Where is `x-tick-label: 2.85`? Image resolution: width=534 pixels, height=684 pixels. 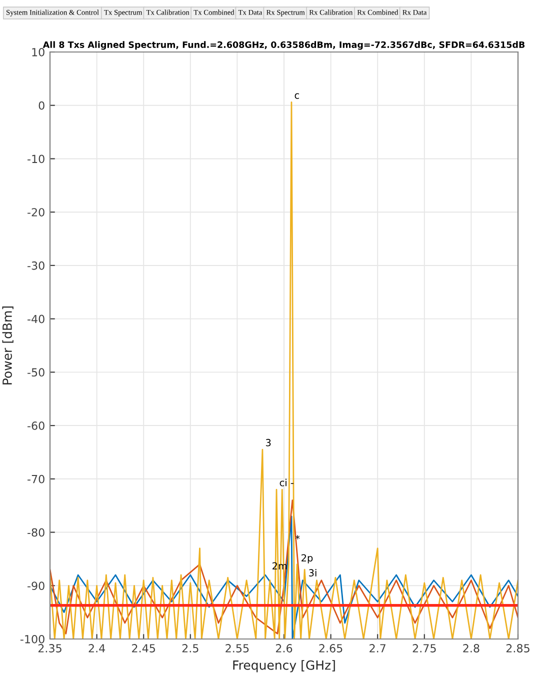
x-tick-label: 2.85 is located at coordinates (518, 648).